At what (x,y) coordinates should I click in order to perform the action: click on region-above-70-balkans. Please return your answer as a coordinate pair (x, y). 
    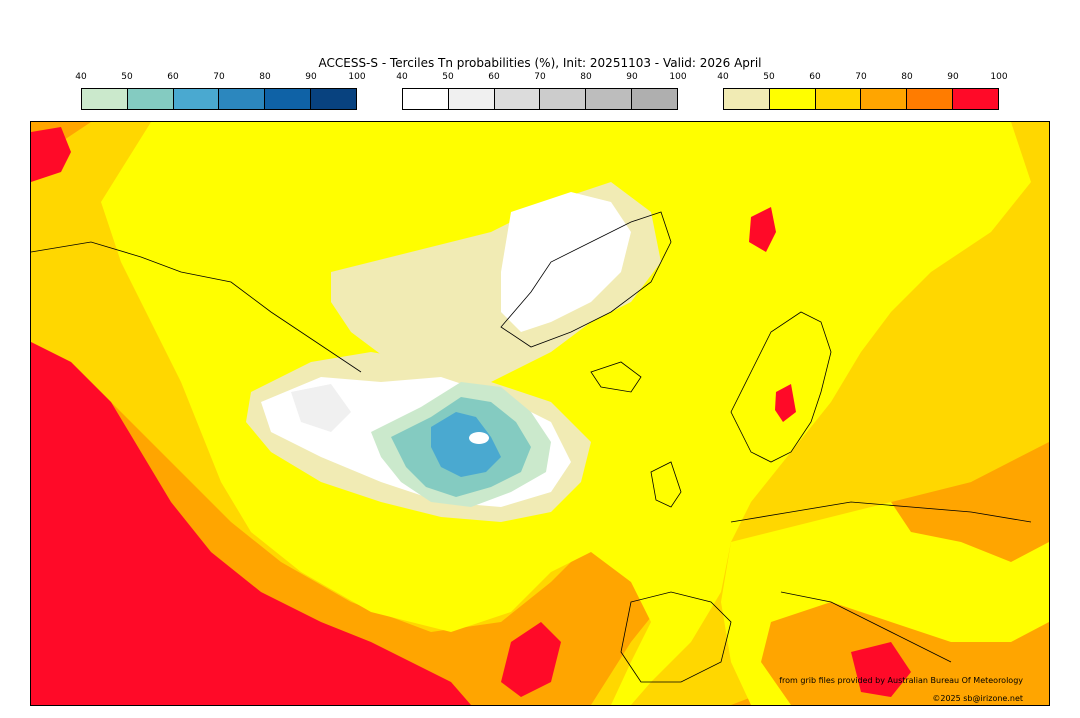
    Looking at the image, I should click on (905, 653).